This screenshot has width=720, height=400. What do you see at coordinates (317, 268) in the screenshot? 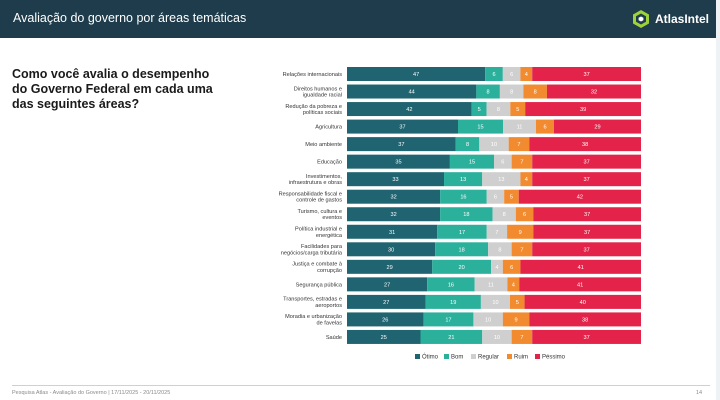
I see `category-label: Justiça e combate à corrupção` at bounding box center [317, 268].